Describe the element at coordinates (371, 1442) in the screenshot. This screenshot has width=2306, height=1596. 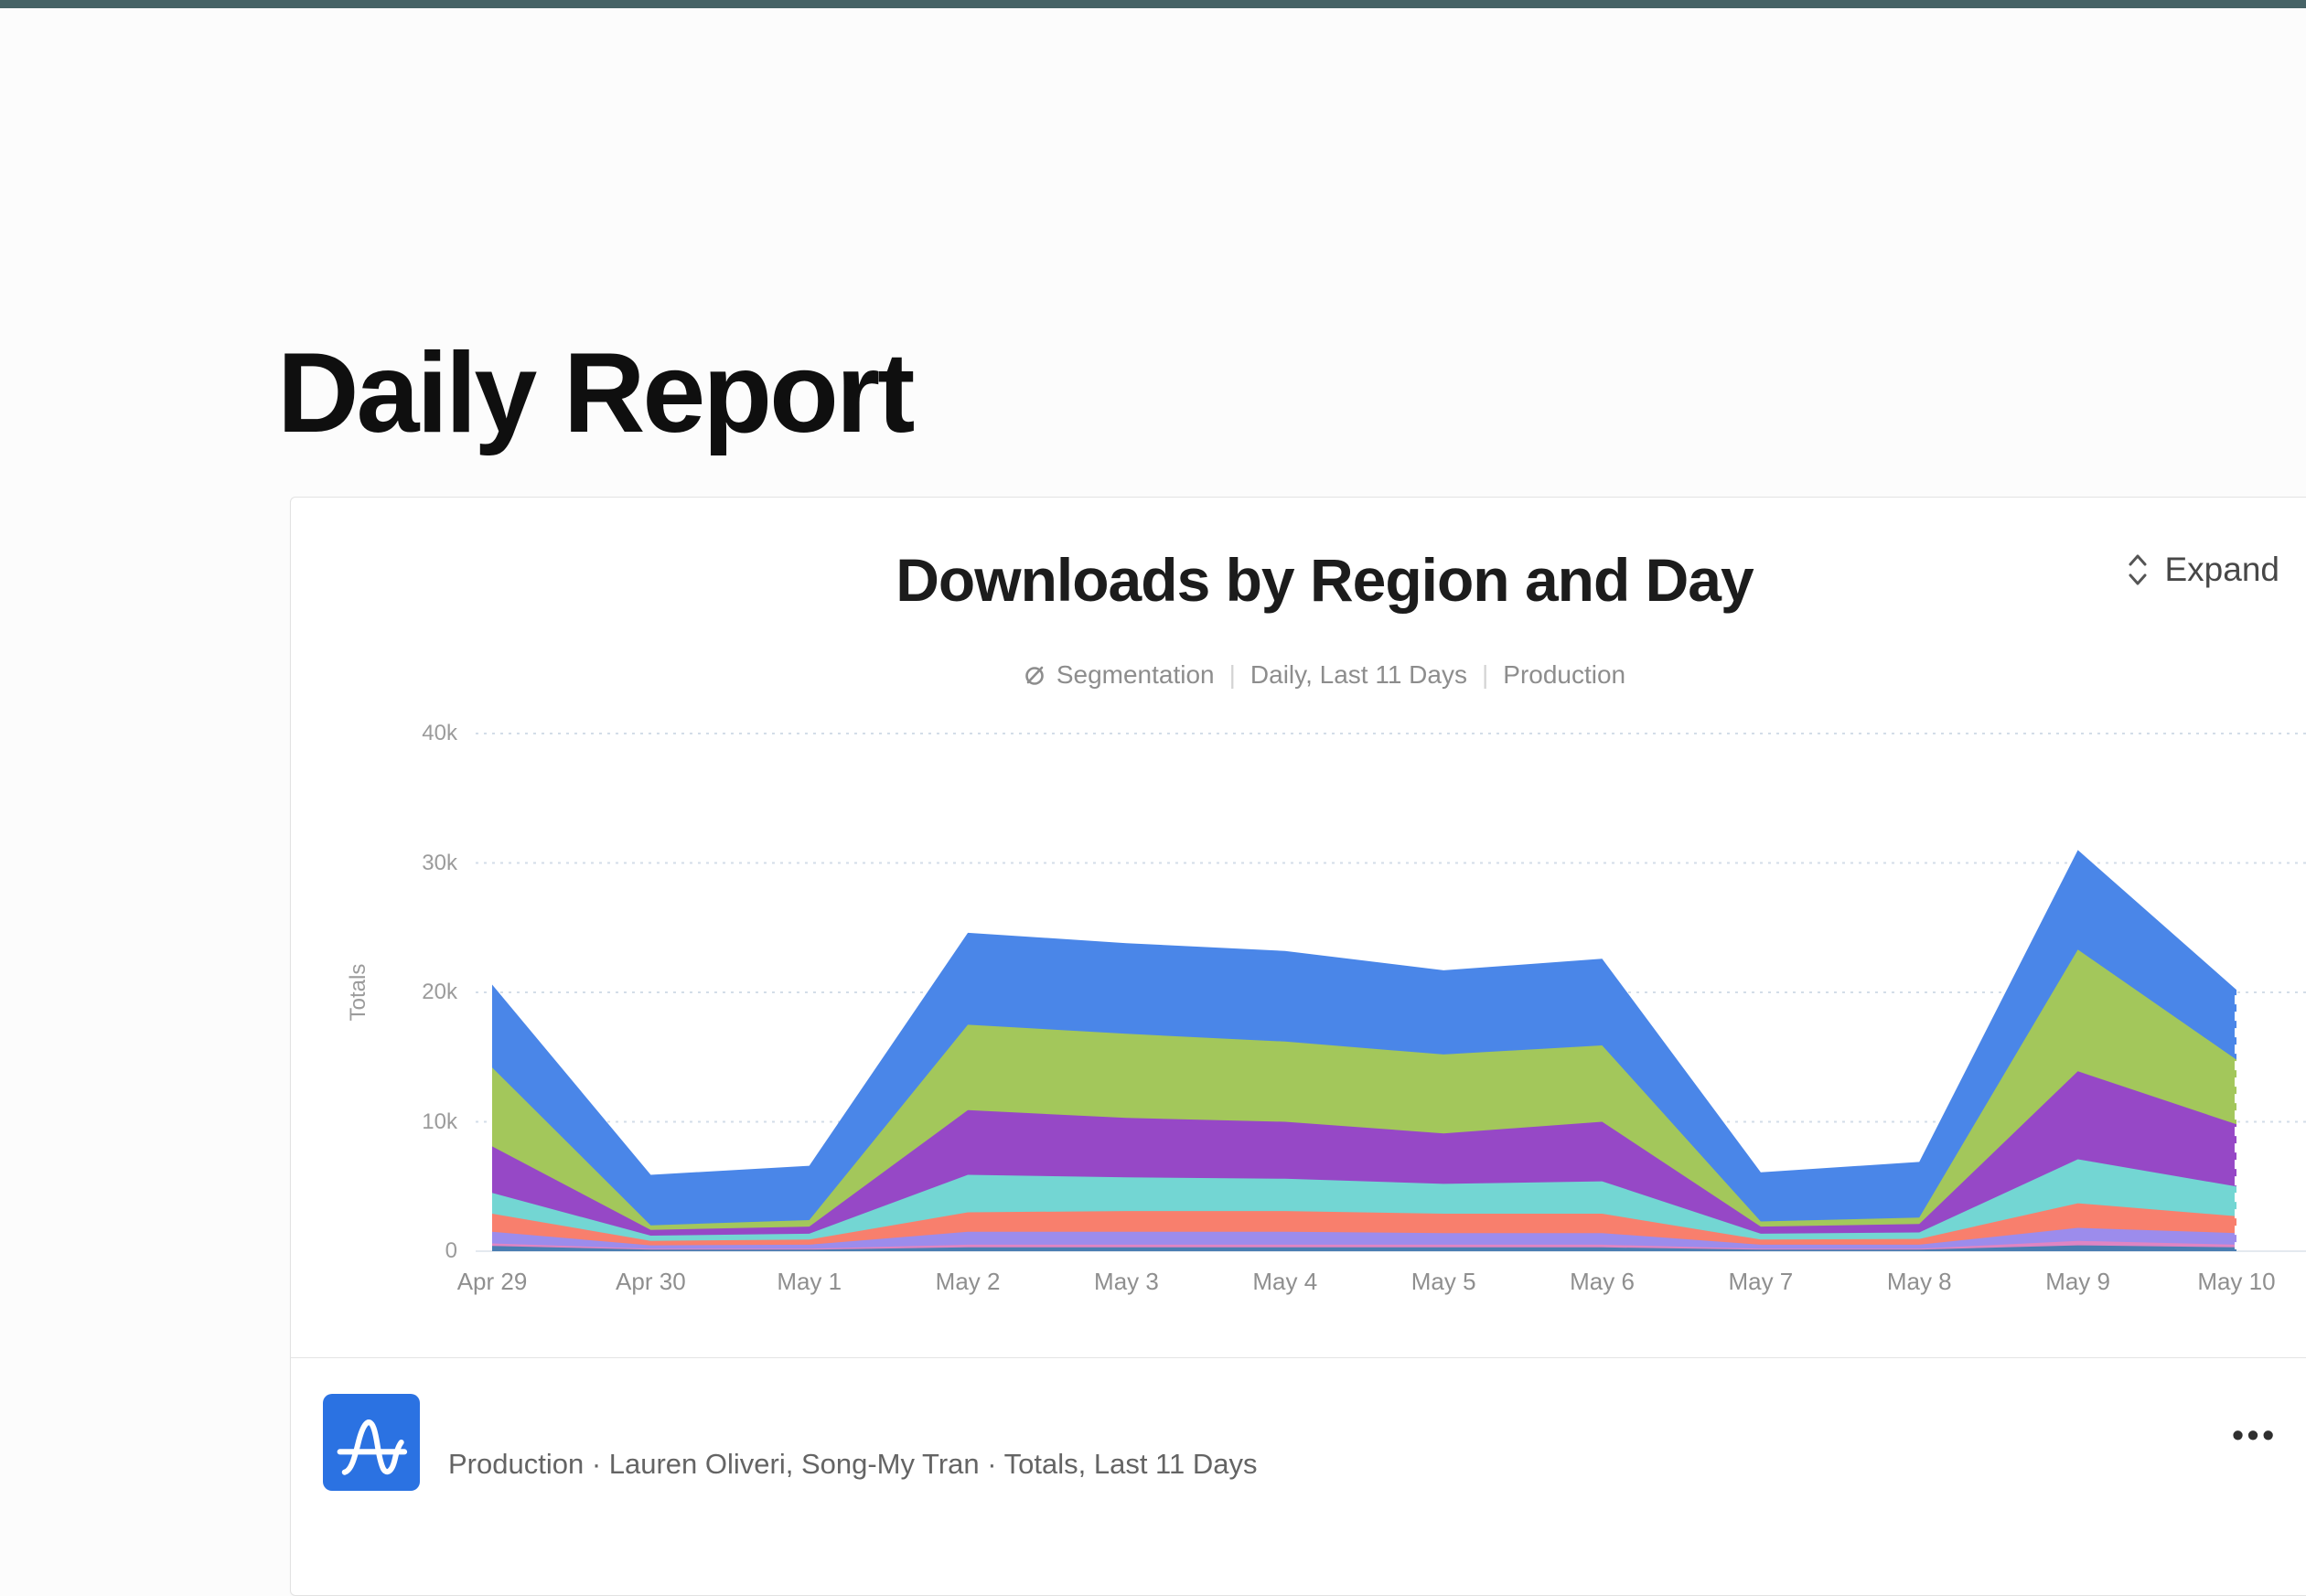
I see `amplitude-logo-icon` at that location.